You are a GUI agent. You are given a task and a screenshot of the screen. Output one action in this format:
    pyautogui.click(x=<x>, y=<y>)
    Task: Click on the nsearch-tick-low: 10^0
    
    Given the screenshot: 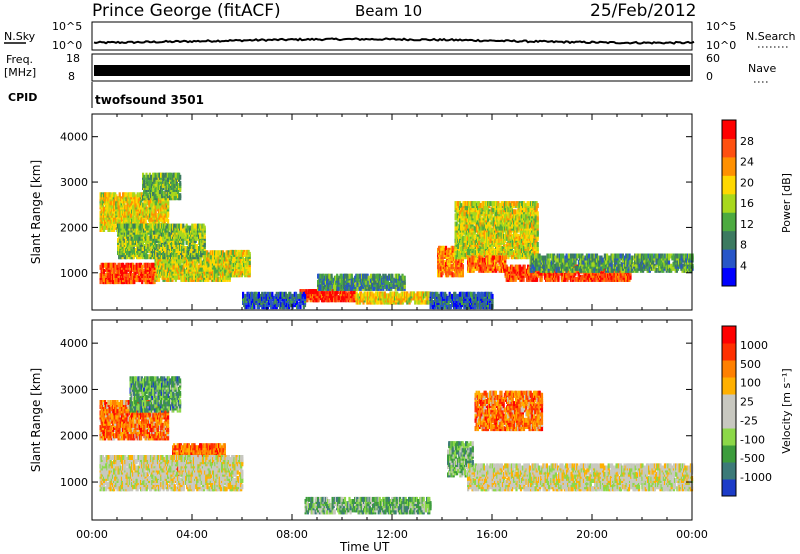 What is the action you would take?
    pyautogui.click(x=721, y=45)
    